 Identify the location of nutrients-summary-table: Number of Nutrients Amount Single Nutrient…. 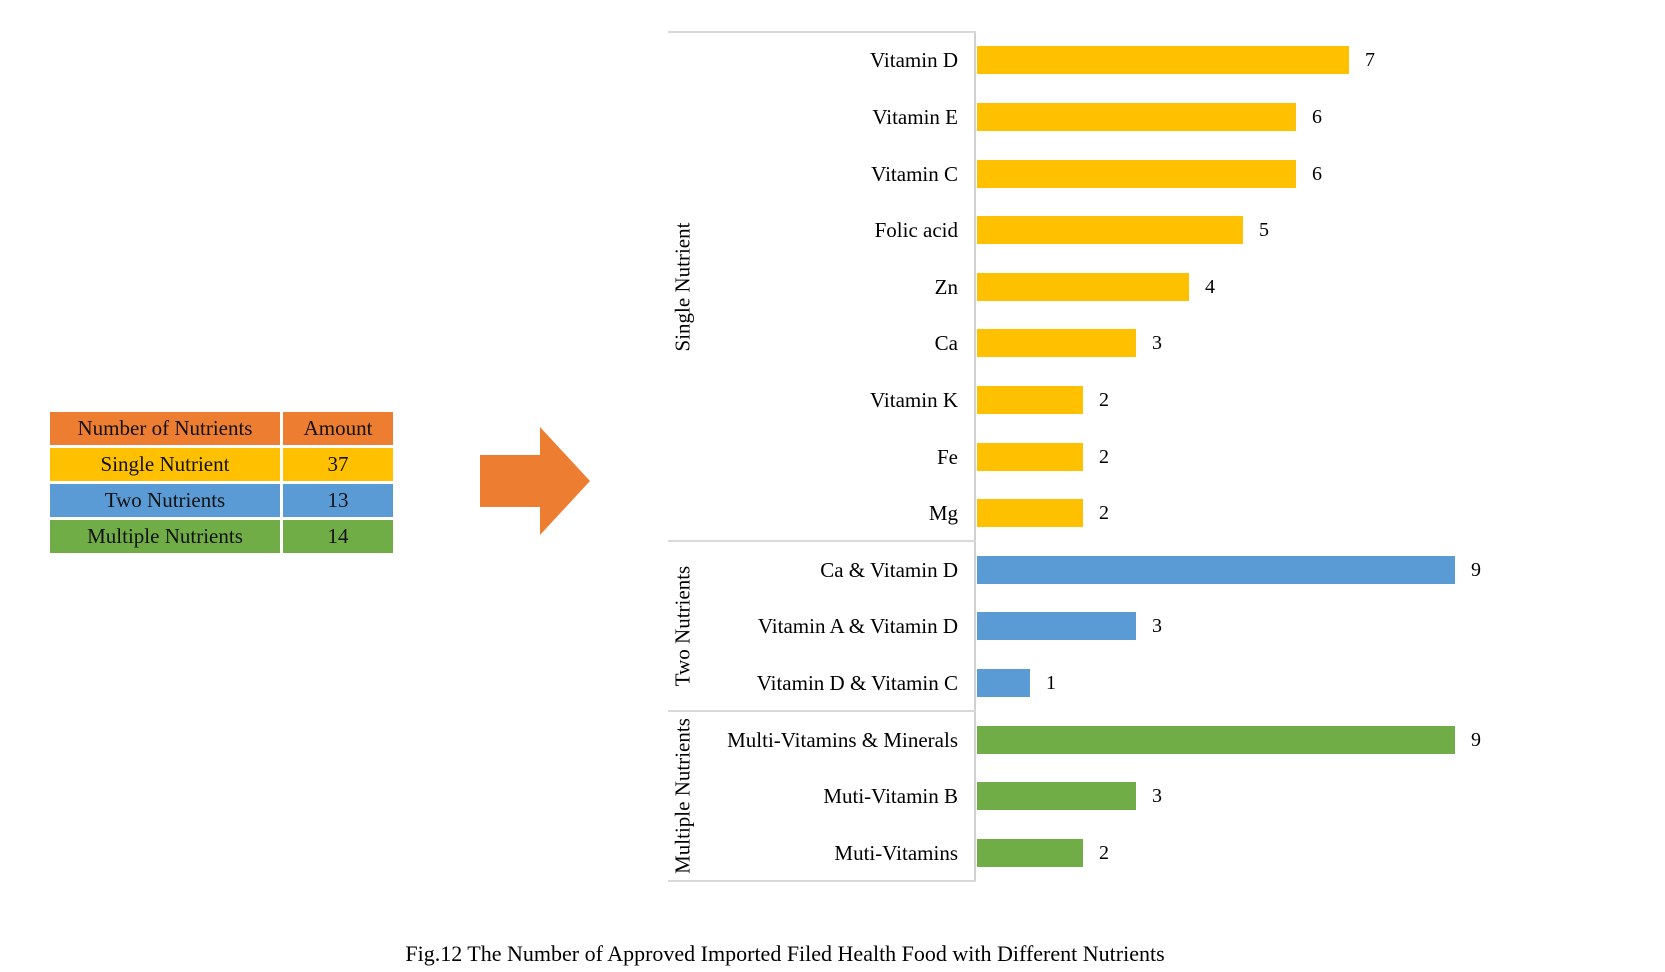
(221, 482).